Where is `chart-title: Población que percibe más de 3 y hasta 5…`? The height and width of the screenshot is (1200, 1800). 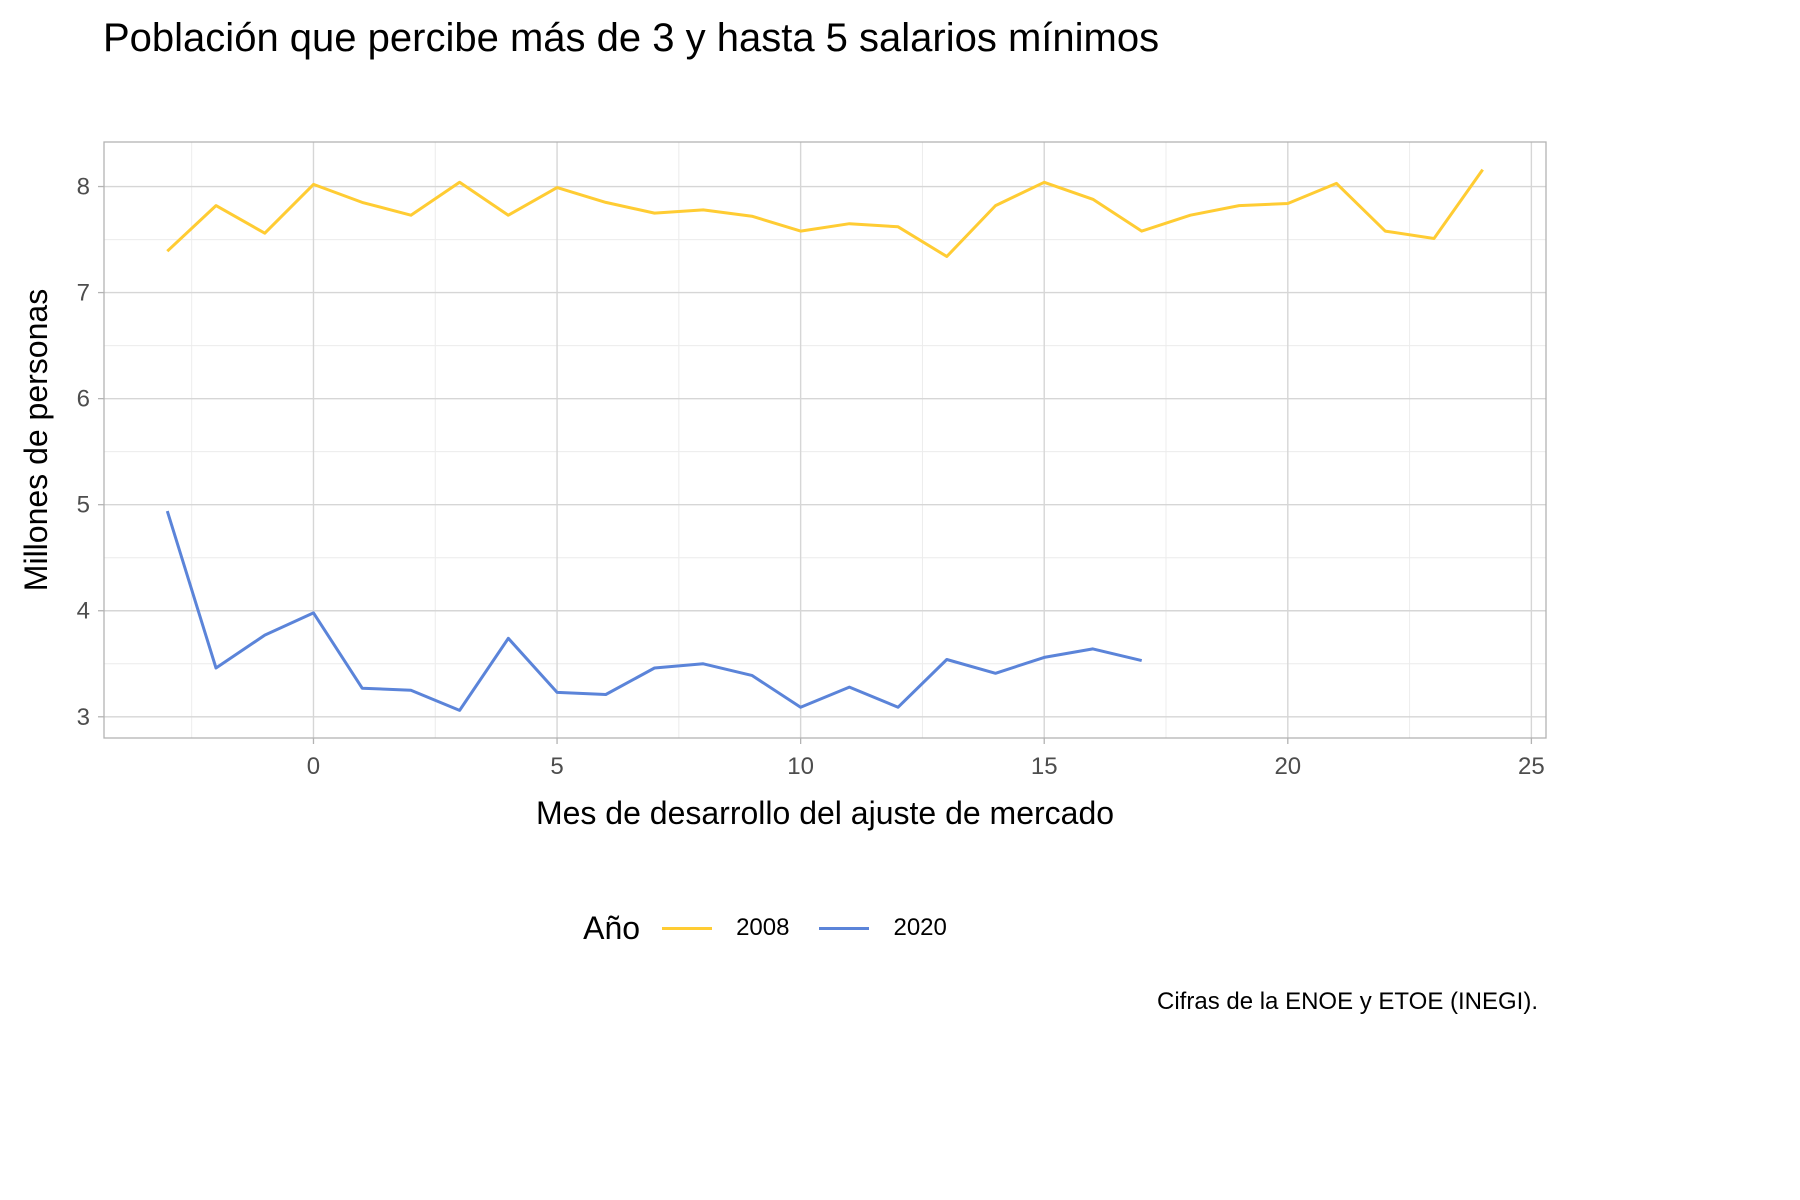
chart-title: Población que percibe más de 3 y hasta 5… is located at coordinates (631, 38).